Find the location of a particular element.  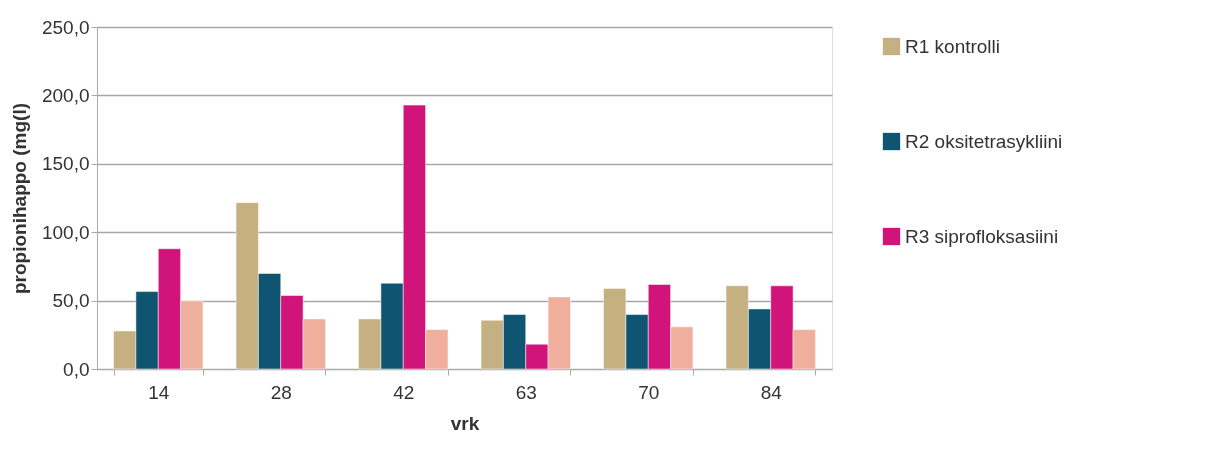

x-tick-label: 14 is located at coordinates (159, 392).